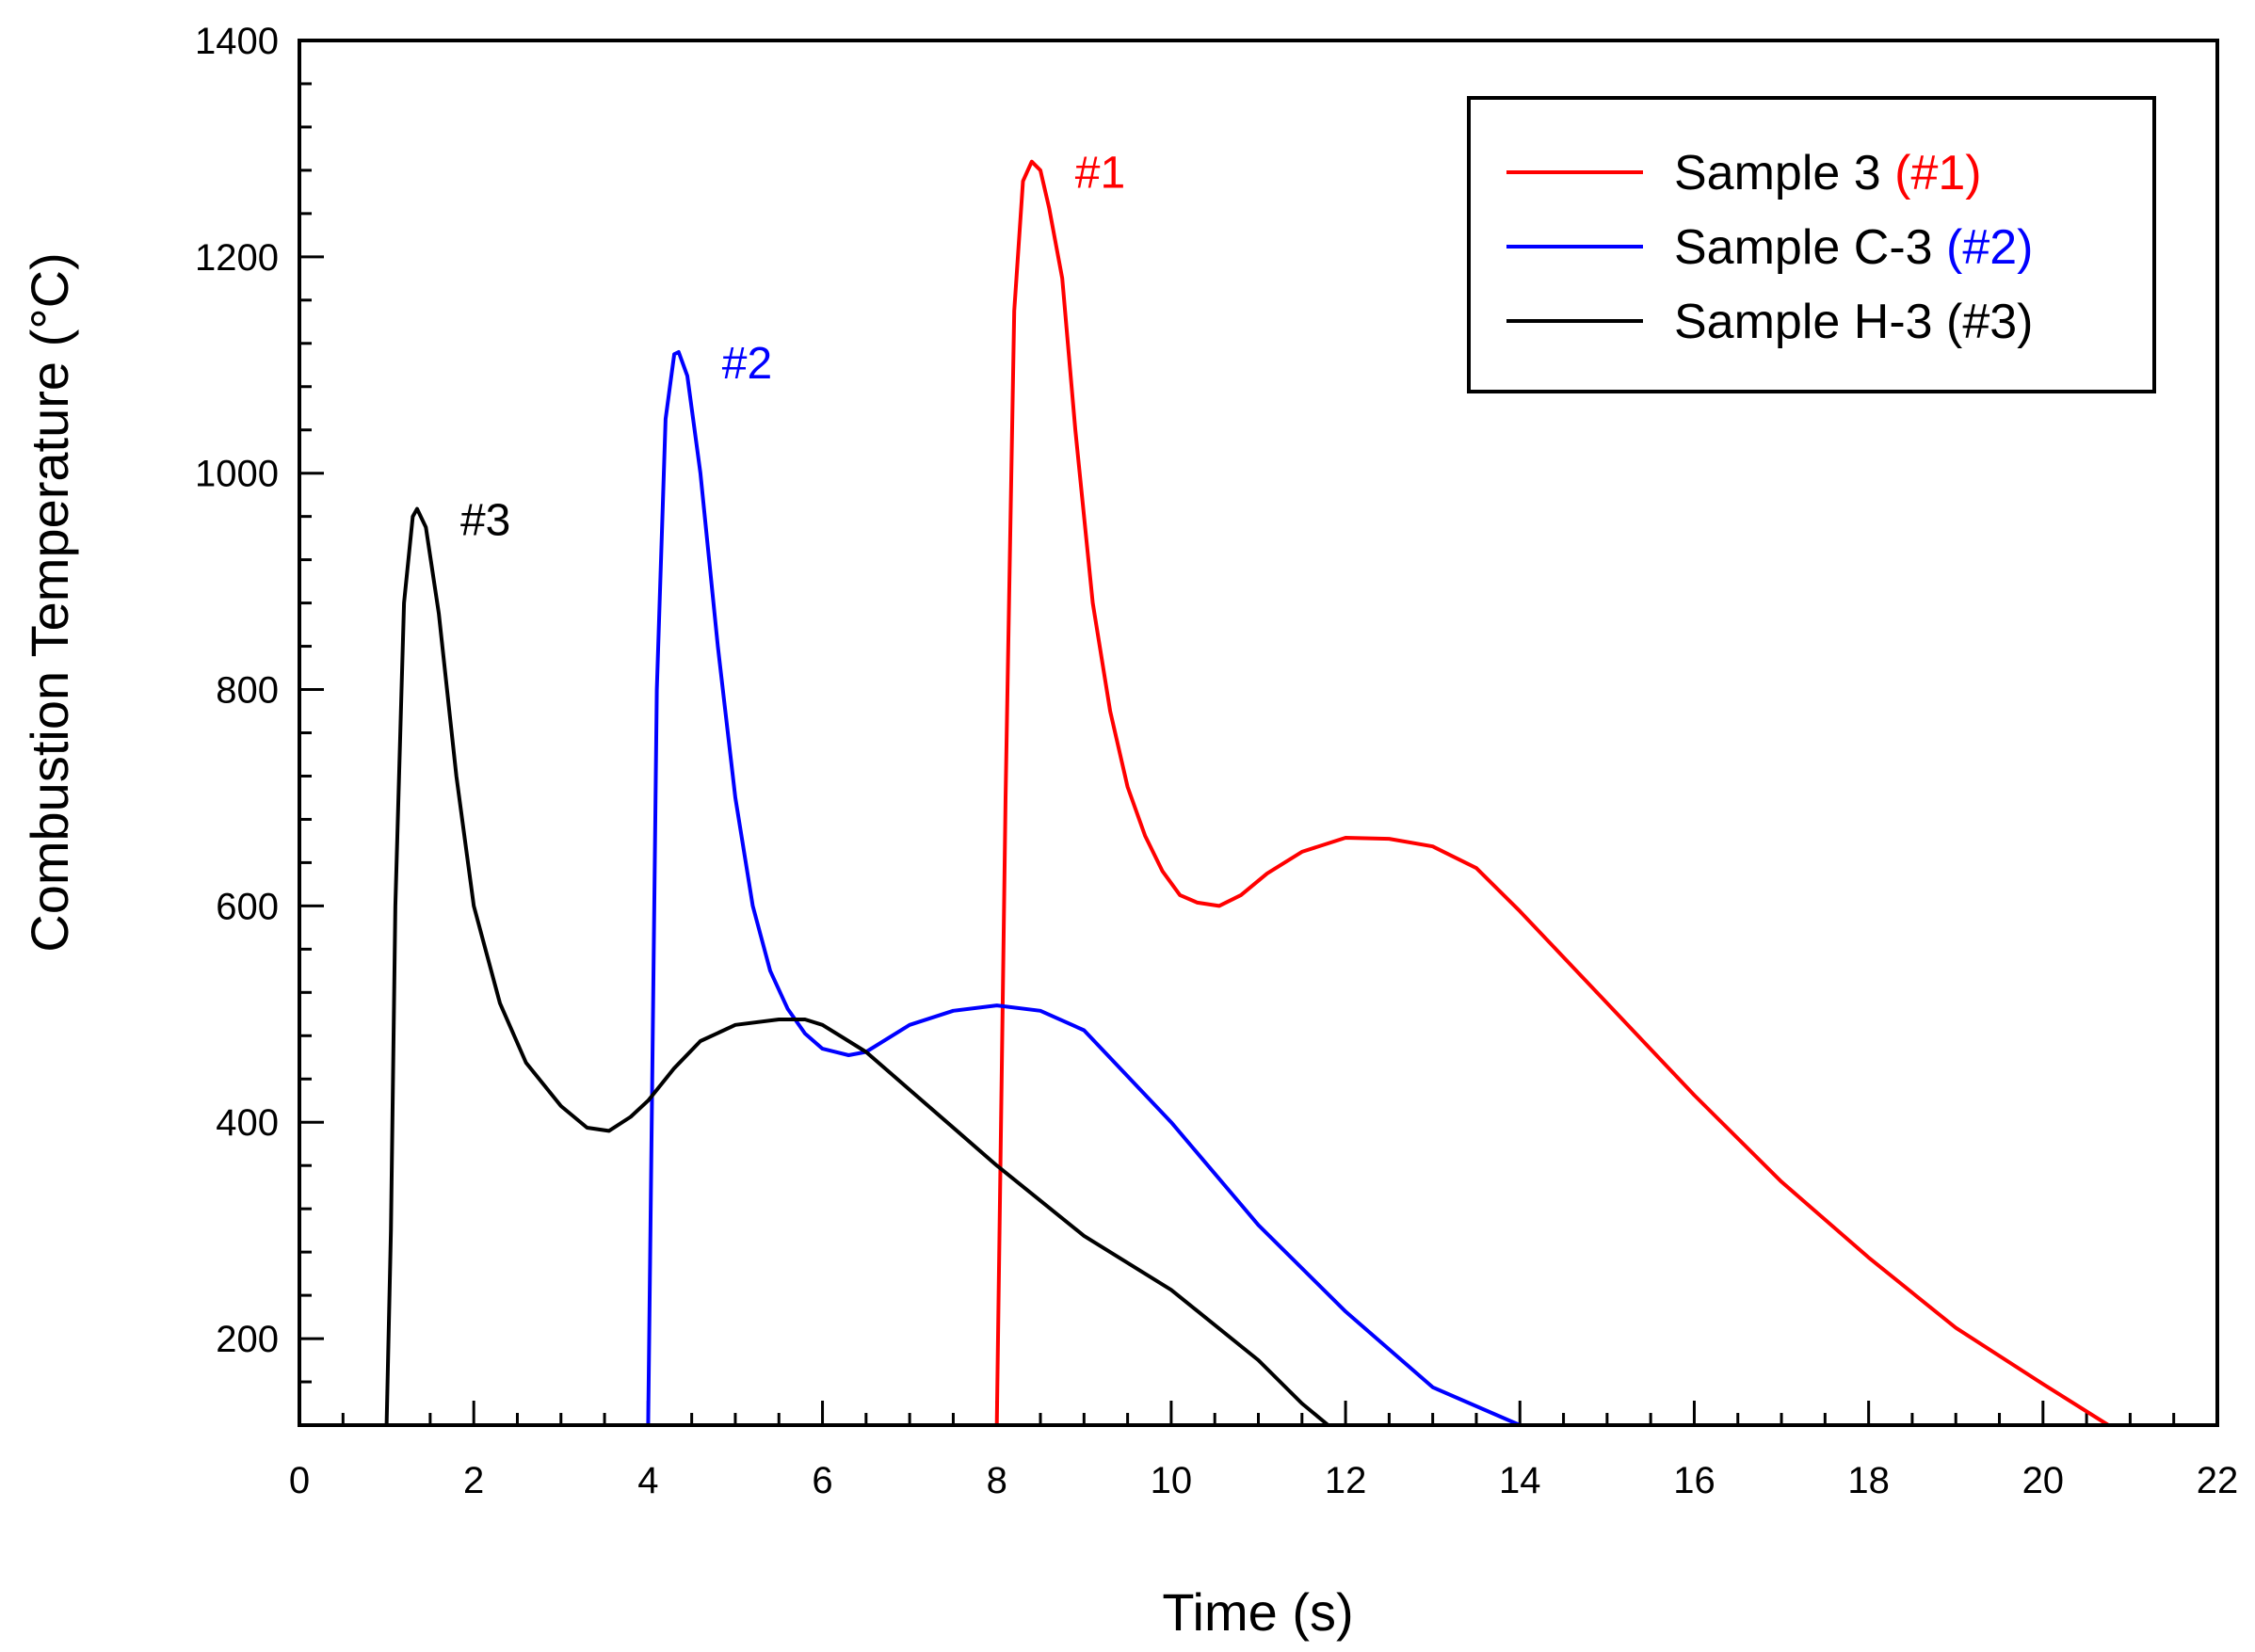  I want to click on legend-tag: (#3), so click(1989, 322).